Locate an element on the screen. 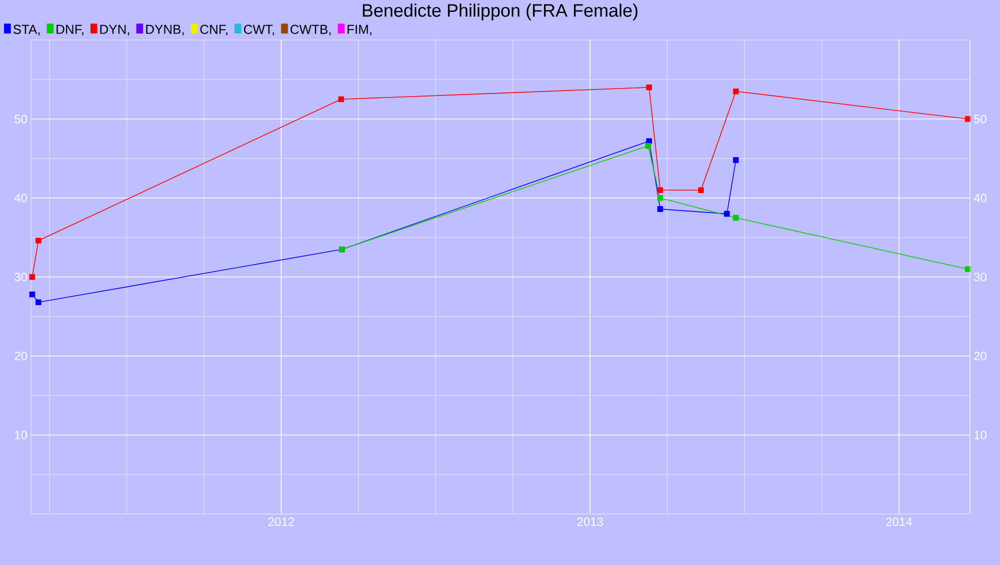  chart-title: Benedicte Philippon (FRA Female) is located at coordinates (500, 12).